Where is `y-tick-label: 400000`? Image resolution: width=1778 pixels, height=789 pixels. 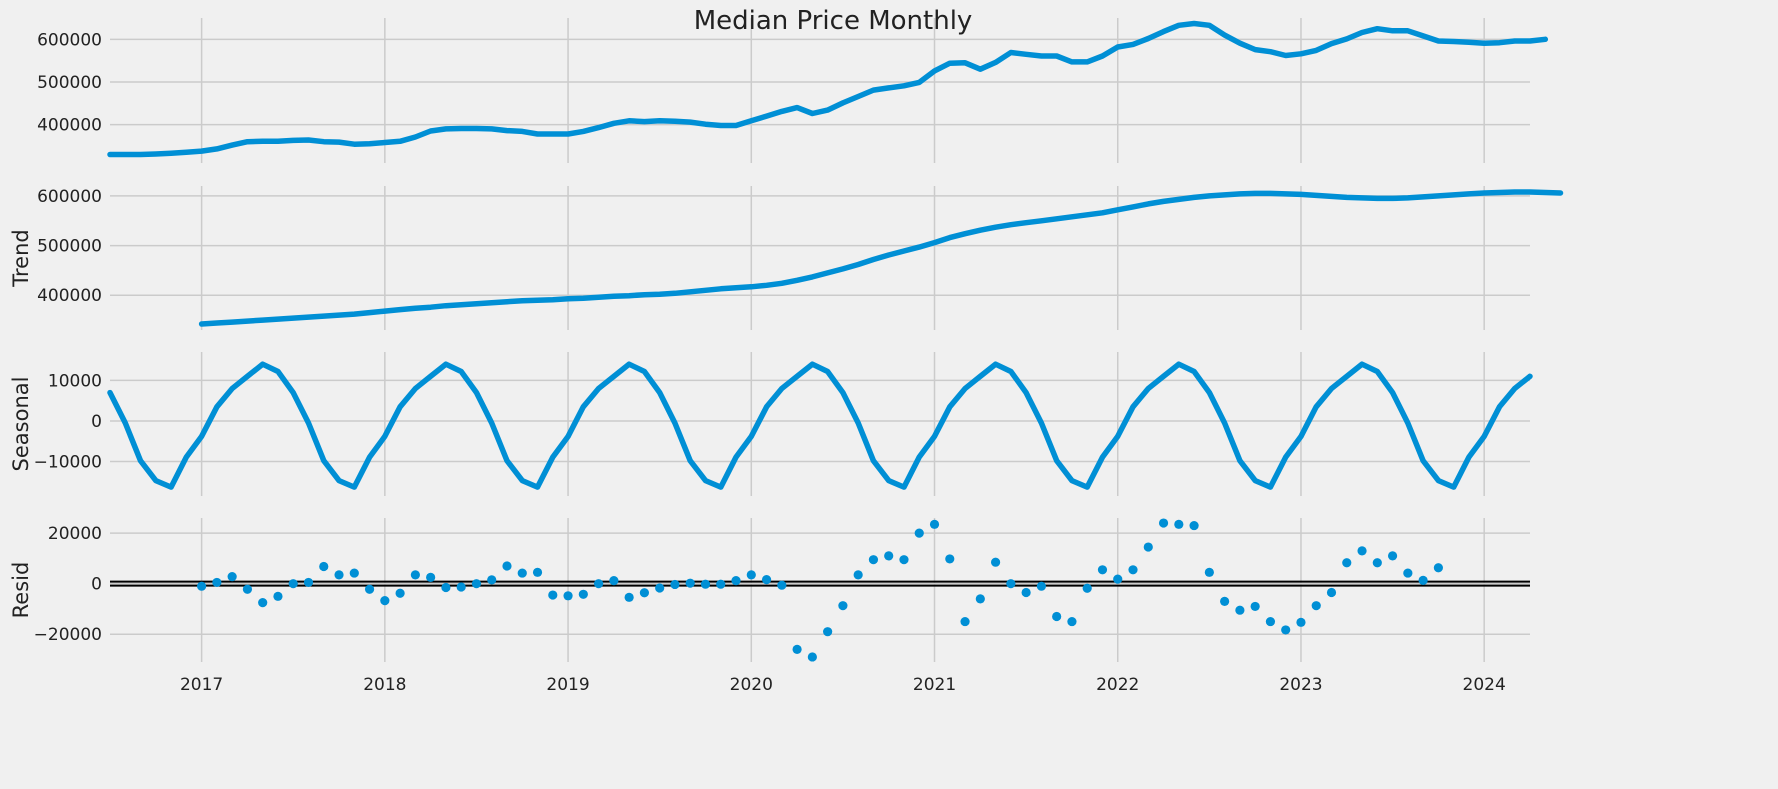
y-tick-label: 400000 is located at coordinates (69, 296).